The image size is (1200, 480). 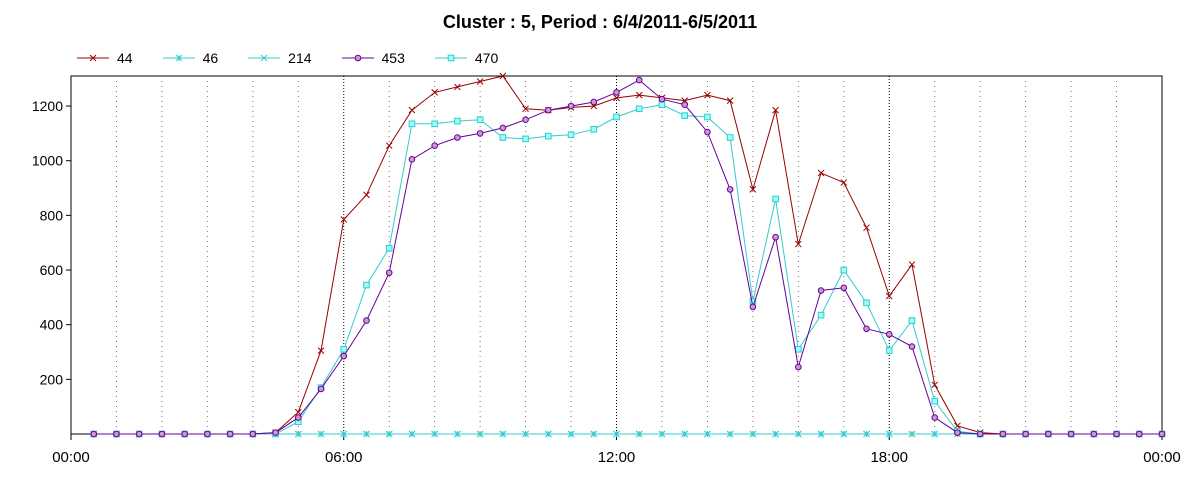 I want to click on legend-label: 453, so click(x=393, y=58).